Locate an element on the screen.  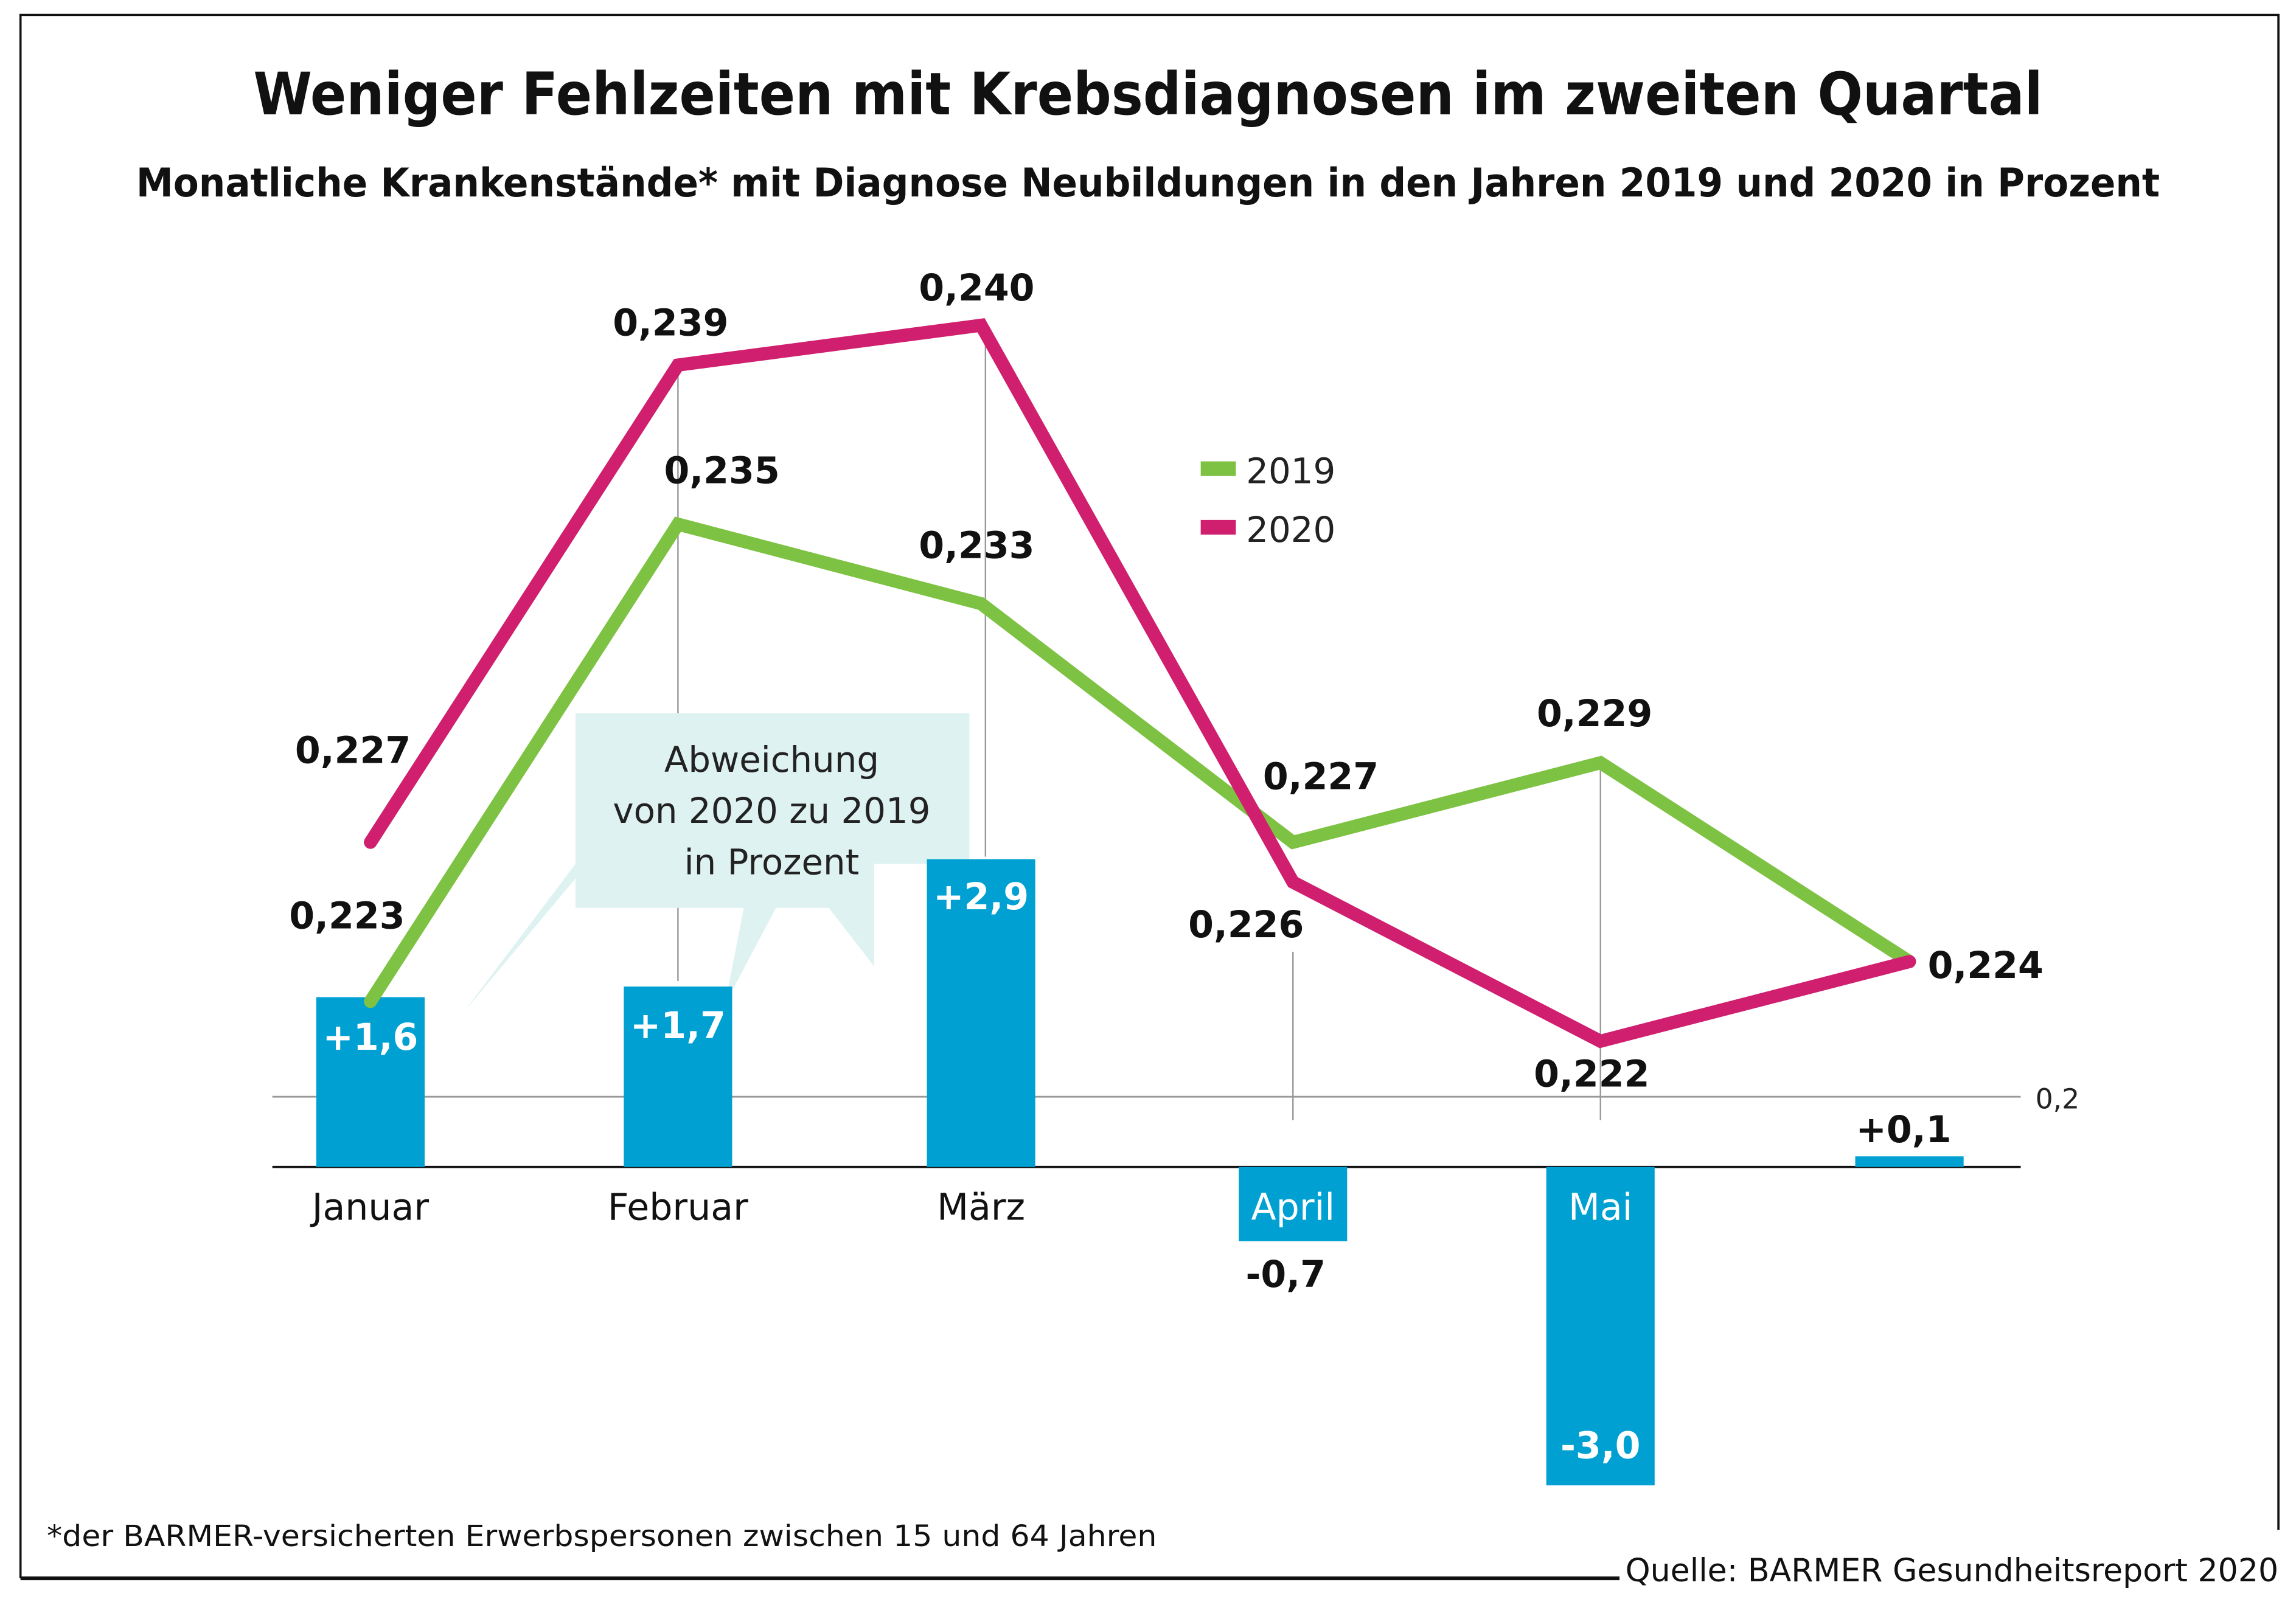
legend-swatch-2019 is located at coordinates (1218, 468).